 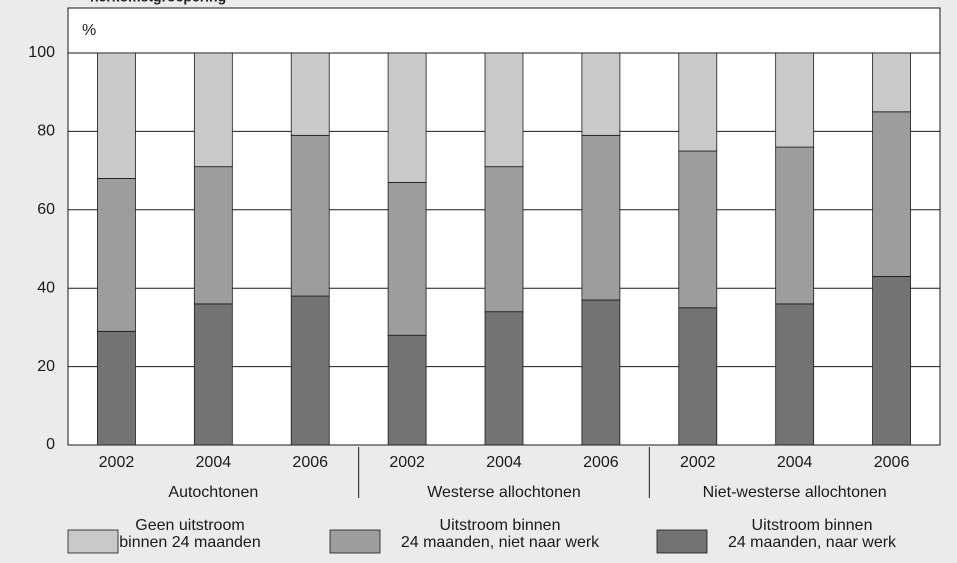 What do you see at coordinates (46, 209) in the screenshot?
I see `y-tick-label: 60` at bounding box center [46, 209].